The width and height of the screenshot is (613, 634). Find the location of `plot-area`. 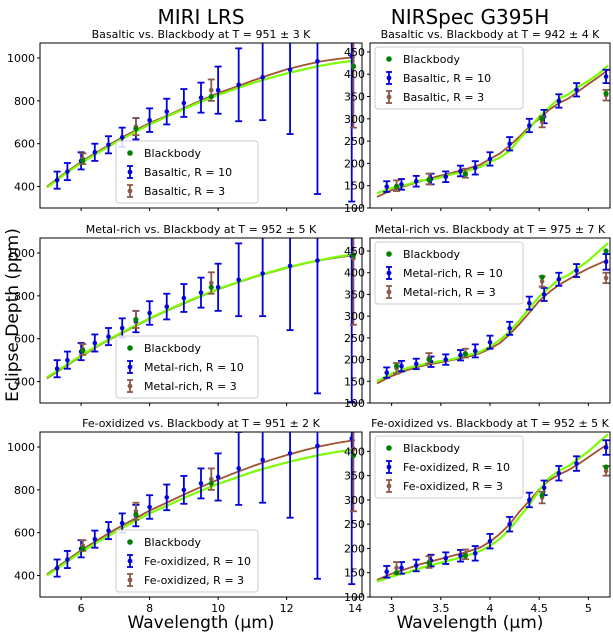

plot-area is located at coordinates (493, 313).